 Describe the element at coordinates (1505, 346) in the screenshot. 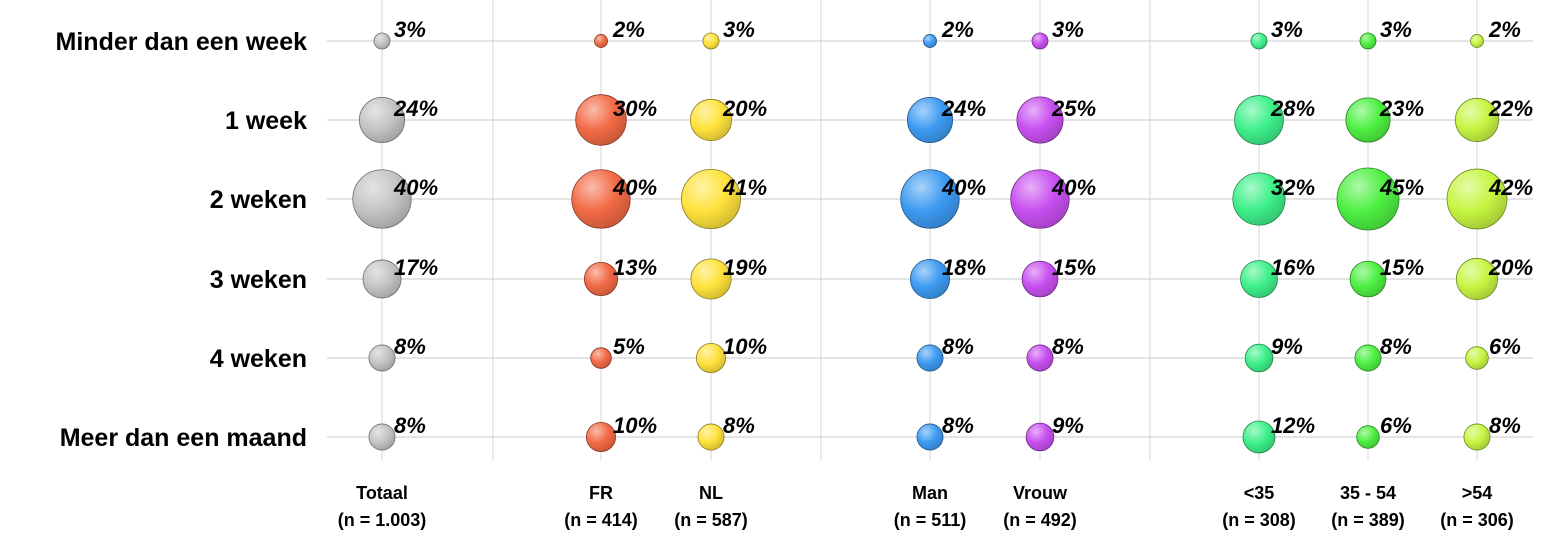

I see `value-label: 6%` at that location.